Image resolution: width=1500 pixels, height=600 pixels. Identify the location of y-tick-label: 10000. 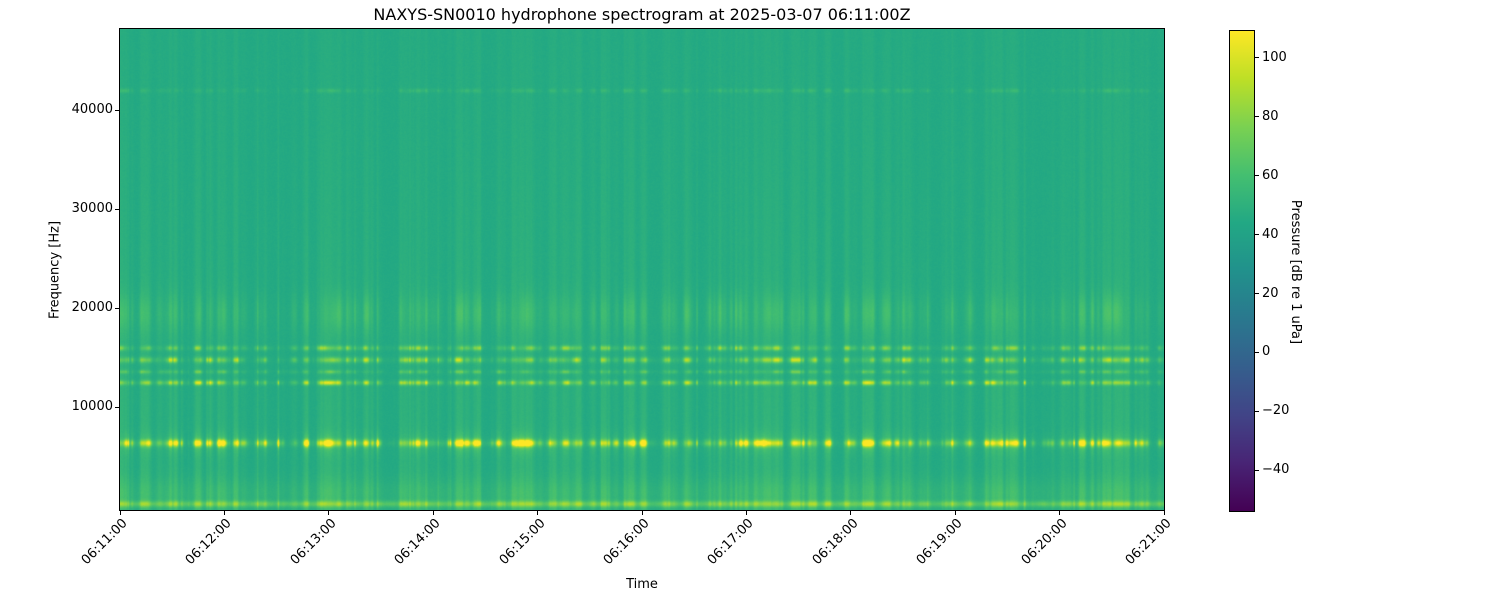
(92, 406).